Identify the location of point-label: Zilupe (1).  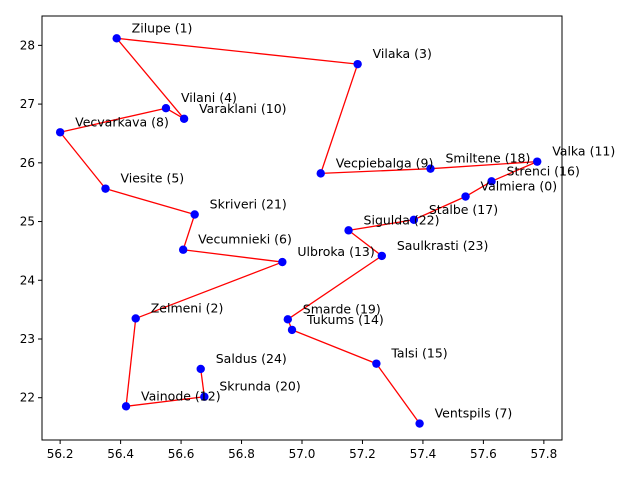
(162, 27).